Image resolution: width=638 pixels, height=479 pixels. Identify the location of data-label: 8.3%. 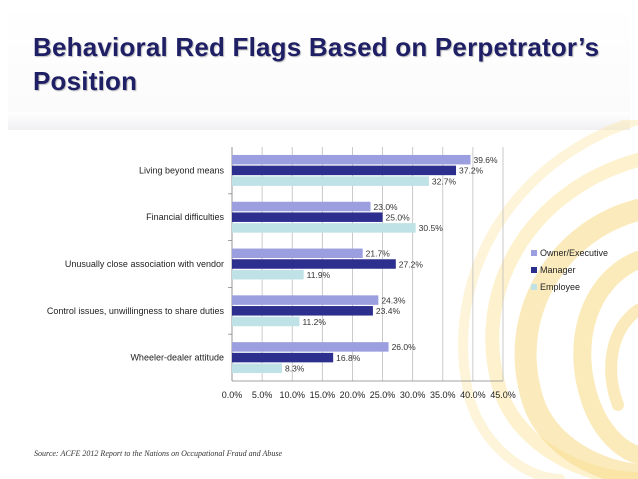
(295, 369).